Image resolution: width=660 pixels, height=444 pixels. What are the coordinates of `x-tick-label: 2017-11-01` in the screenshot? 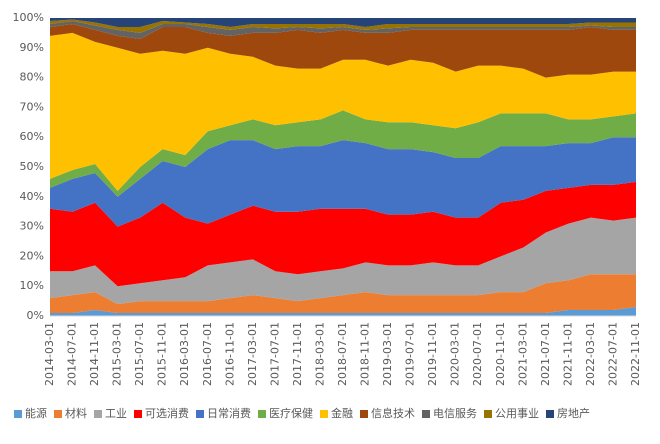 It's located at (297, 354).